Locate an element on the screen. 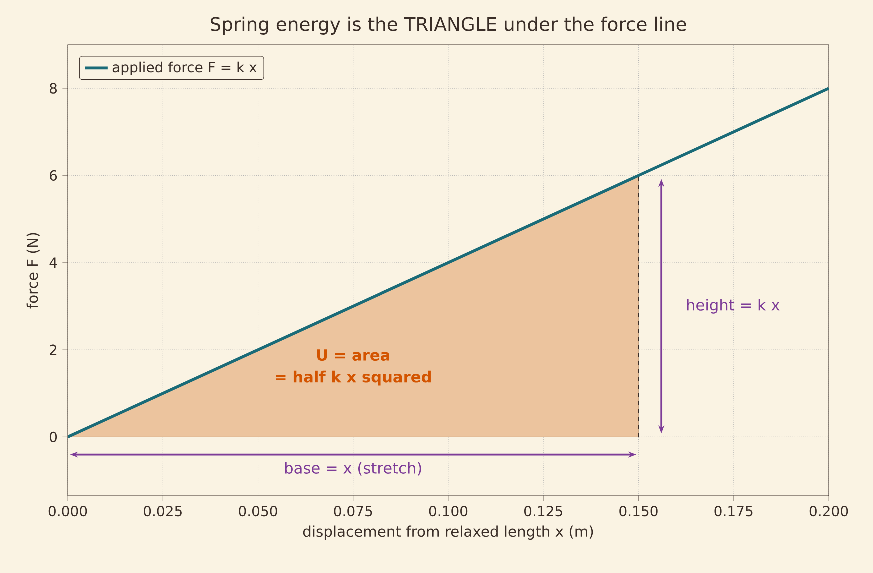  y-tick-label: 6 is located at coordinates (54, 175).